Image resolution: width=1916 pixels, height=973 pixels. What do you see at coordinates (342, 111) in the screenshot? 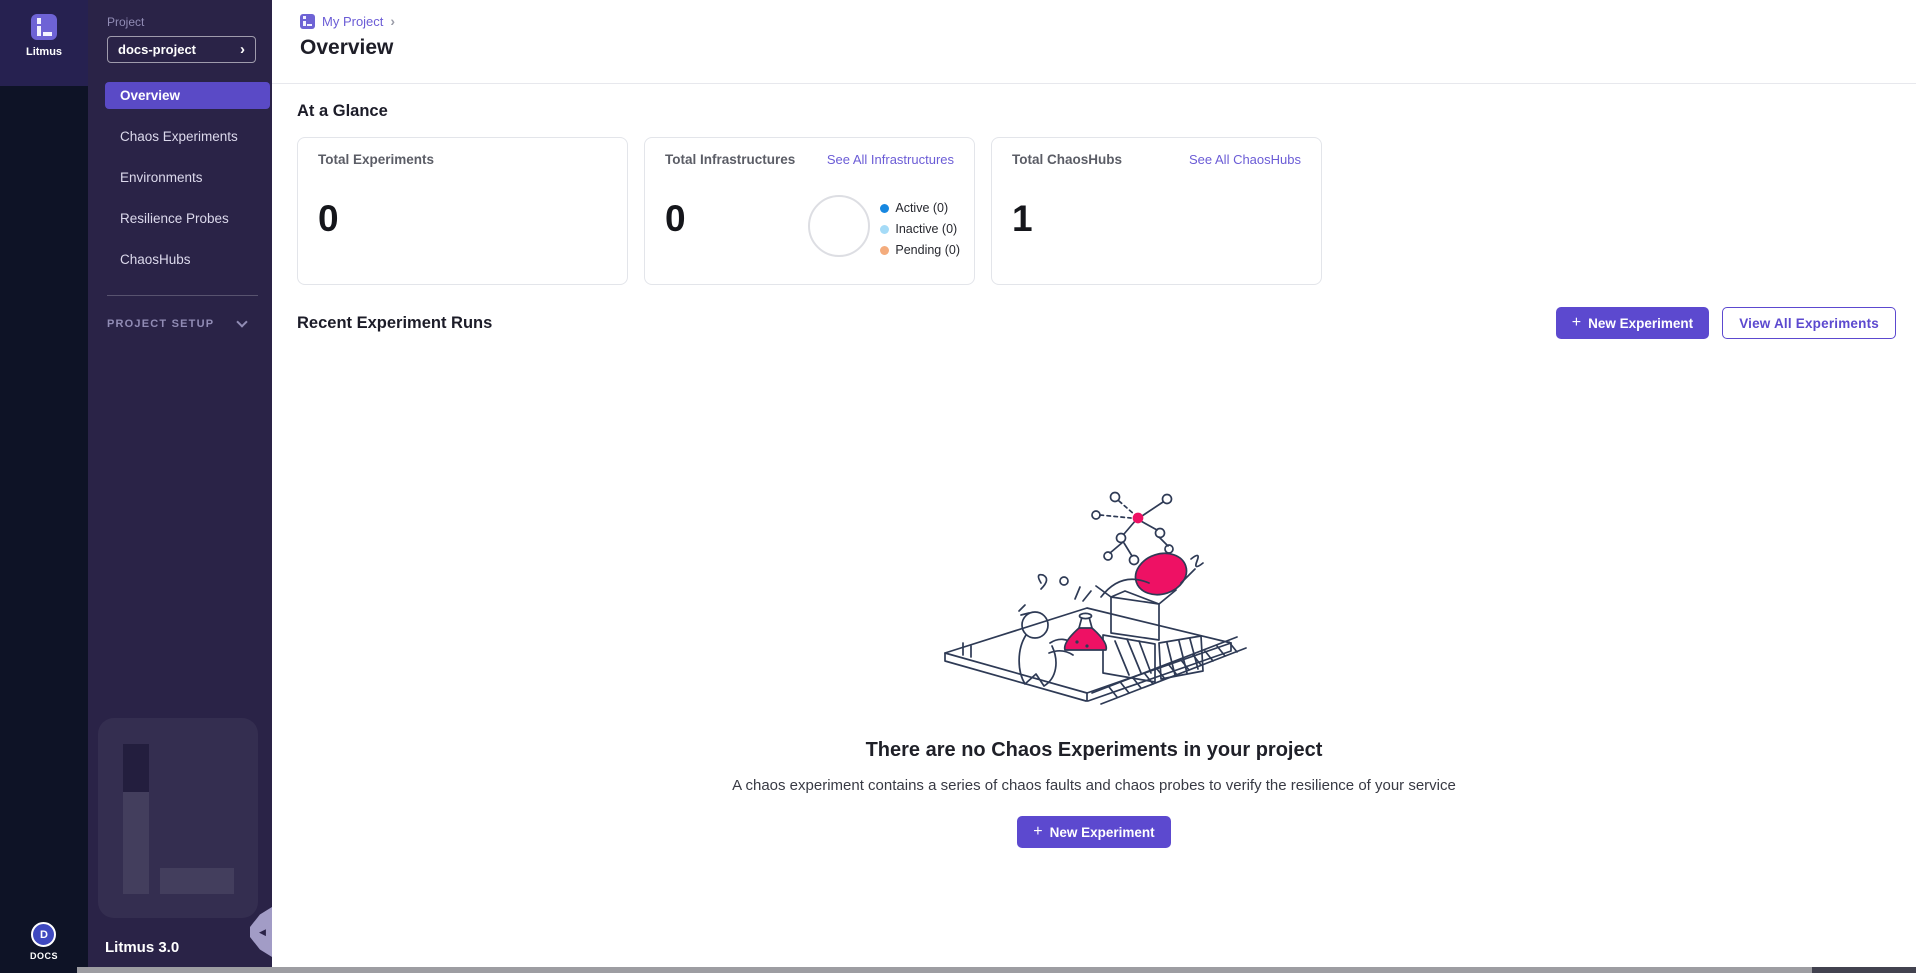
I see `glance-heading: At a Glance` at bounding box center [342, 111].